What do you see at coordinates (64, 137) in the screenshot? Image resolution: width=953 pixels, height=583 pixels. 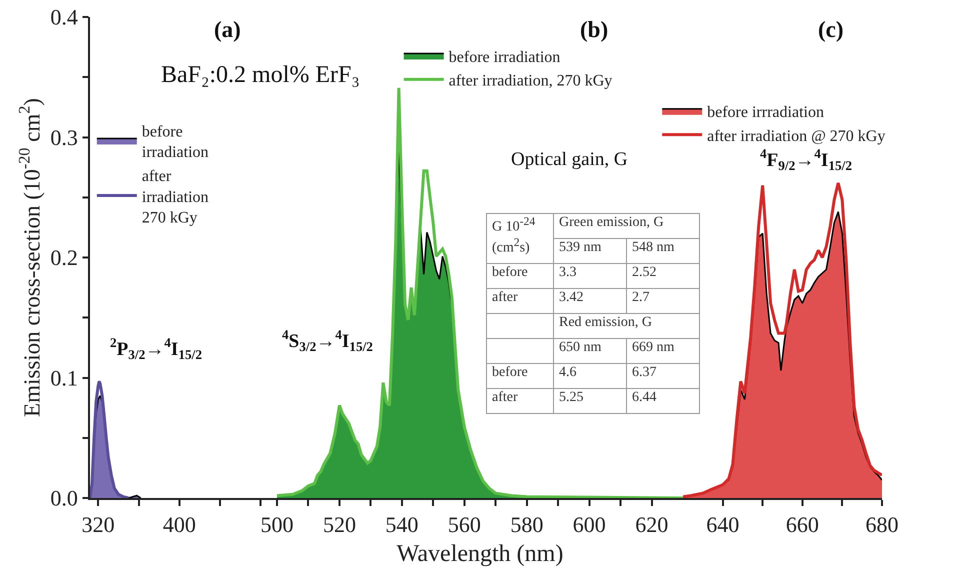 I see `y-tick-label: 0.3` at bounding box center [64, 137].